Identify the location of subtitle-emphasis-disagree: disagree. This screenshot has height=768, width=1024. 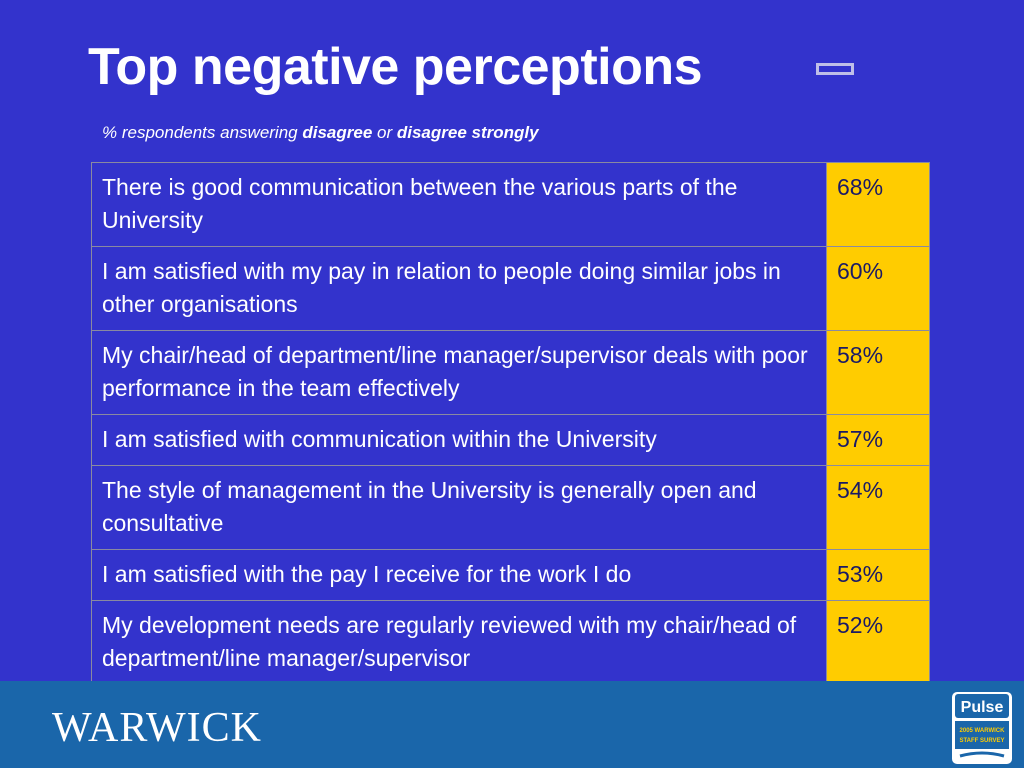
(337, 132).